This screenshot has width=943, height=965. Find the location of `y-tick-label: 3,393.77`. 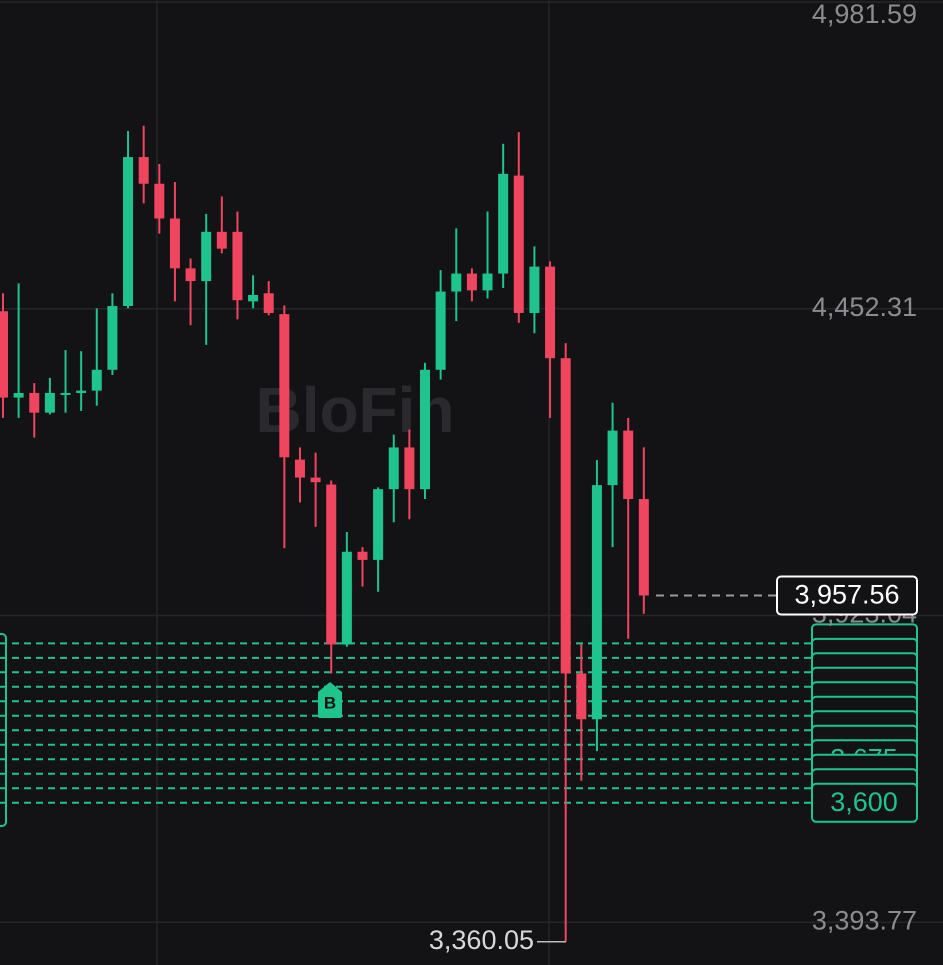

y-tick-label: 3,393.77 is located at coordinates (864, 920).